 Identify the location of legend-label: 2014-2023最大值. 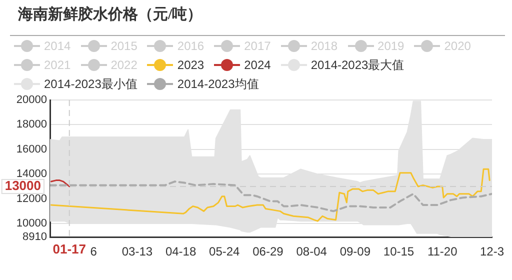
(357, 65).